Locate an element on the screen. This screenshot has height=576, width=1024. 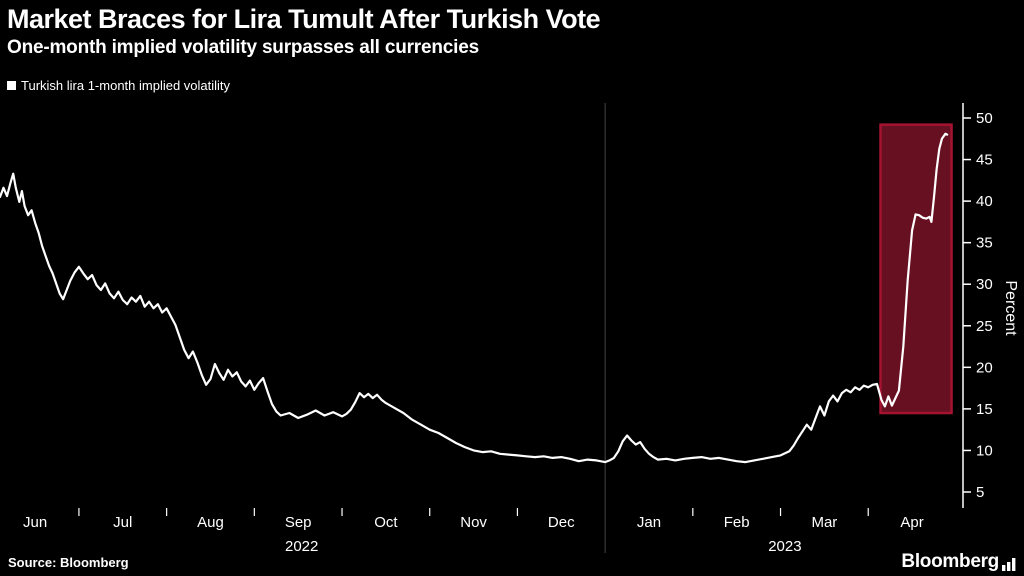
x-month-label: Oct is located at coordinates (386, 522).